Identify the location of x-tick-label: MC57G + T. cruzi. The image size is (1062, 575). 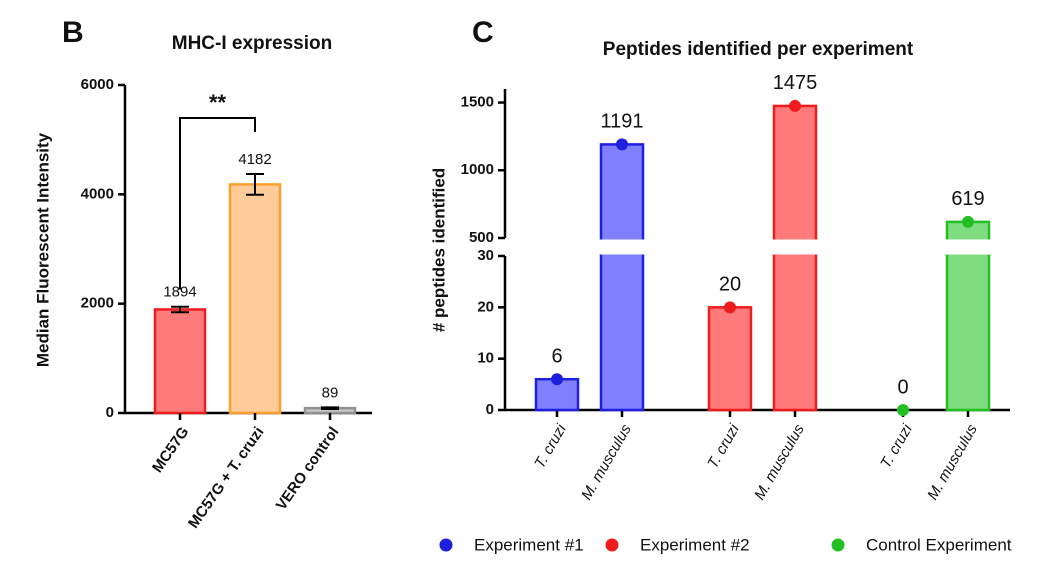
(226, 478).